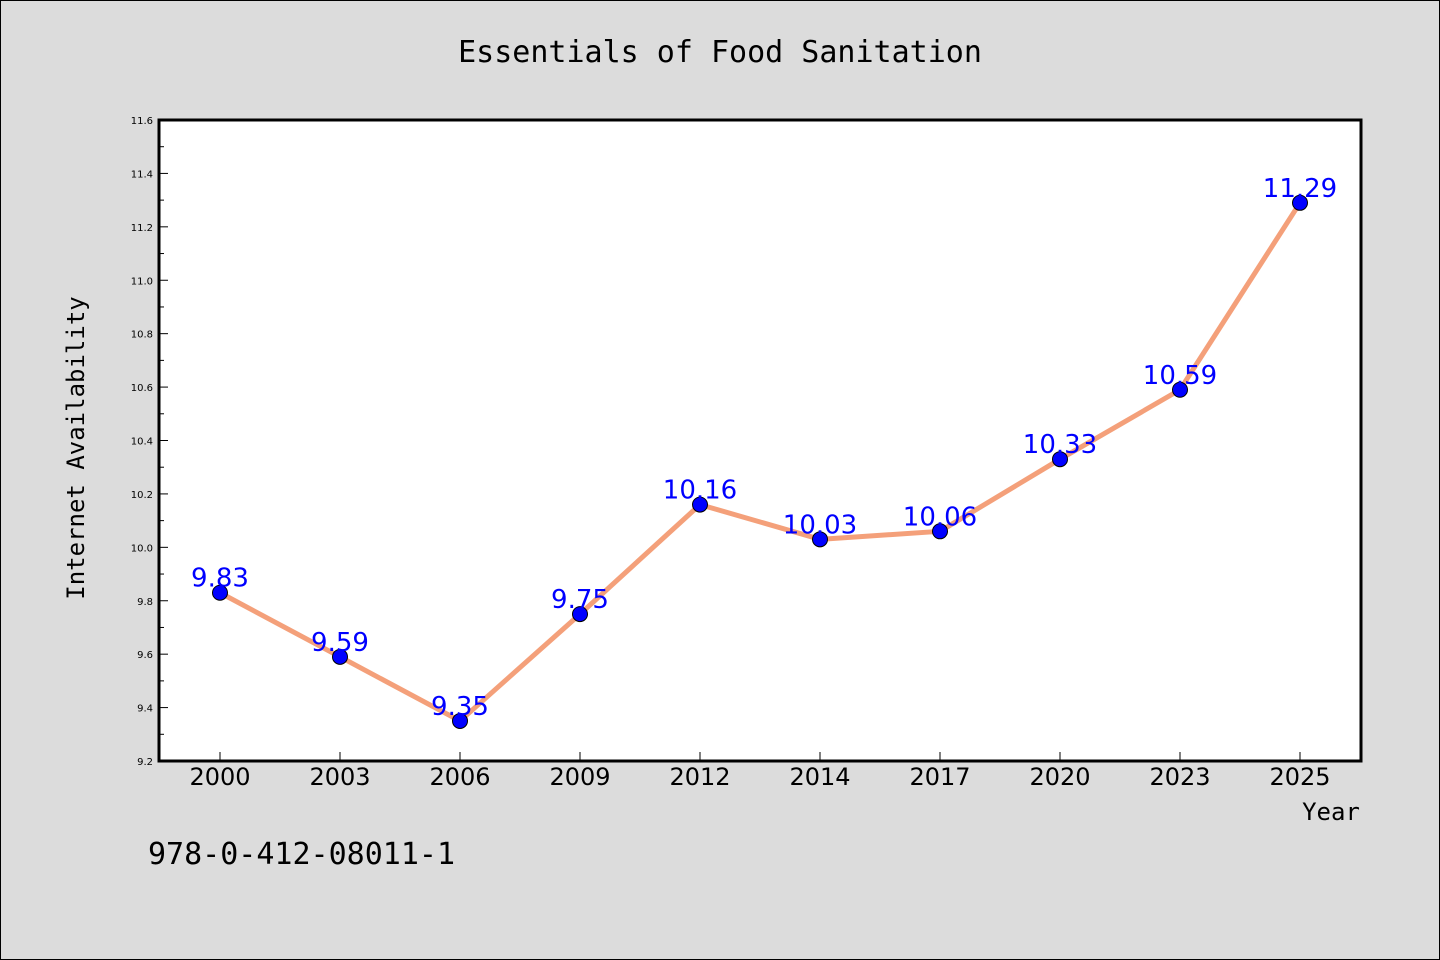 The width and height of the screenshot is (1440, 960). I want to click on x-axis: 2000 2003 2006 2009 2012 2014 2017 2020 2023 2025, so click(760, 771).